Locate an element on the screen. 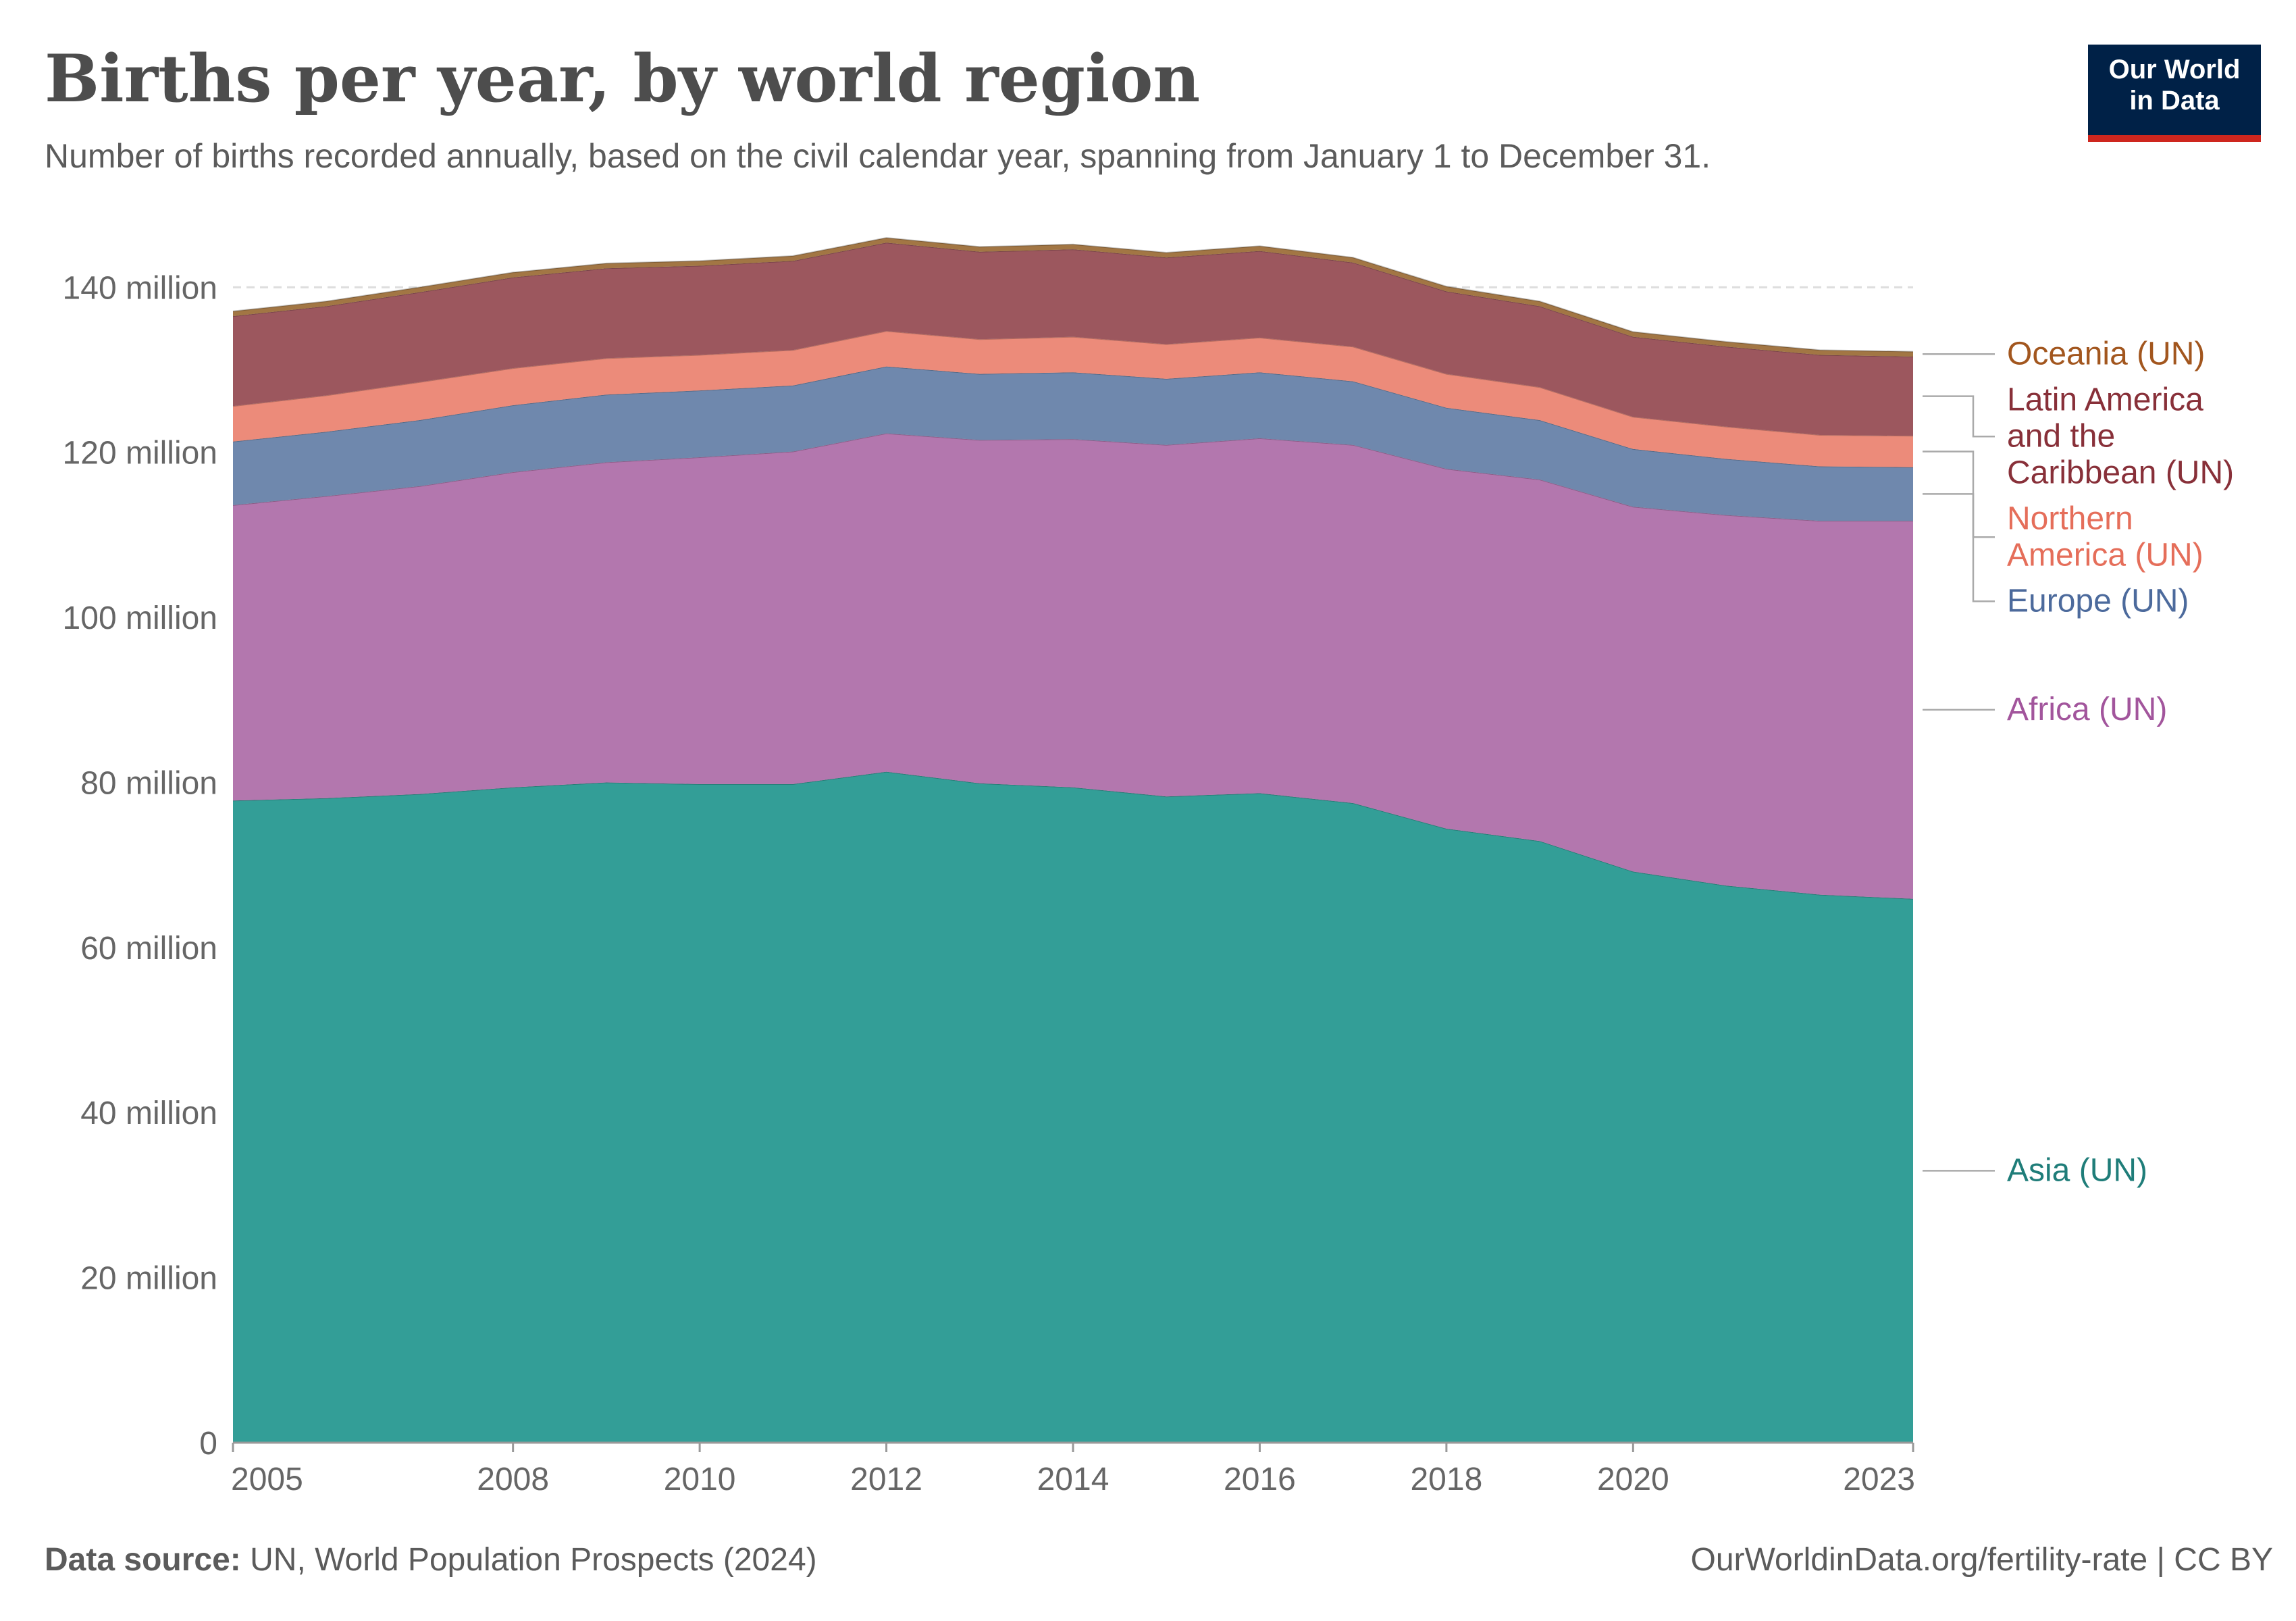 The image size is (2296, 1621). source-url-link: OurWorldinData.org/fertility-rate is located at coordinates (1919, 1560).